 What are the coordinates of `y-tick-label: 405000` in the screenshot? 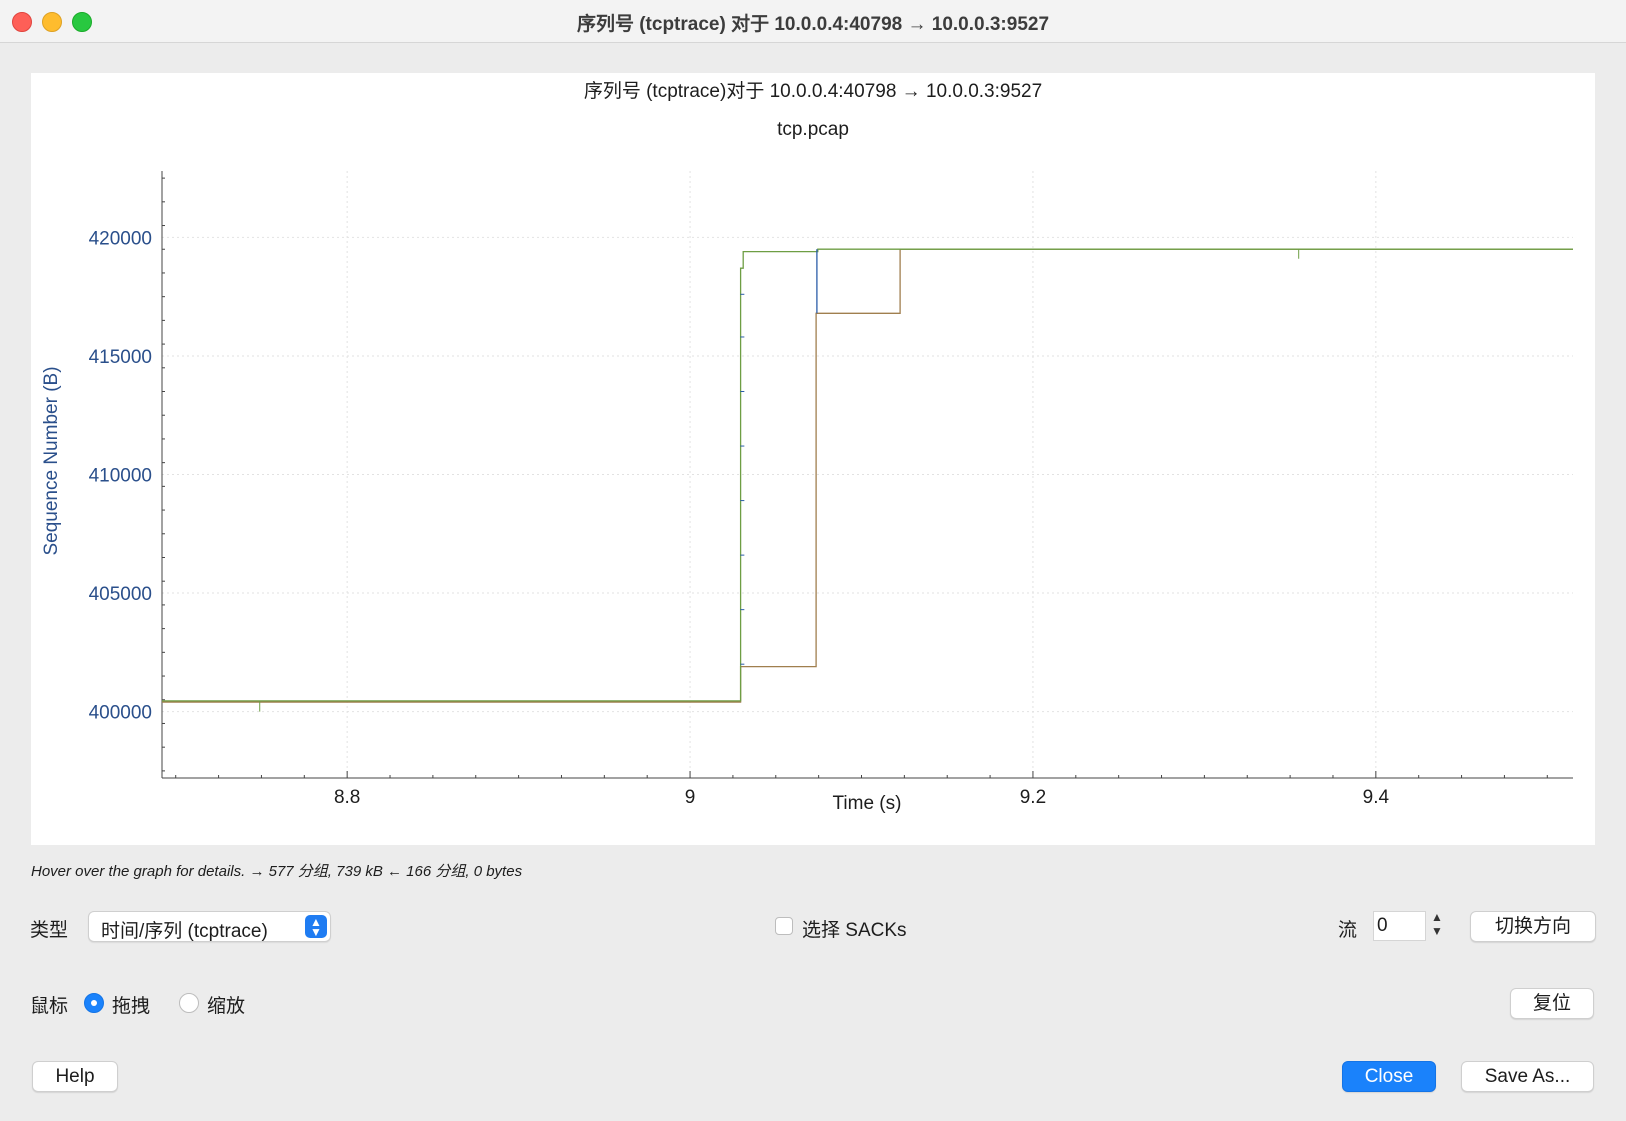 It's located at (120, 594).